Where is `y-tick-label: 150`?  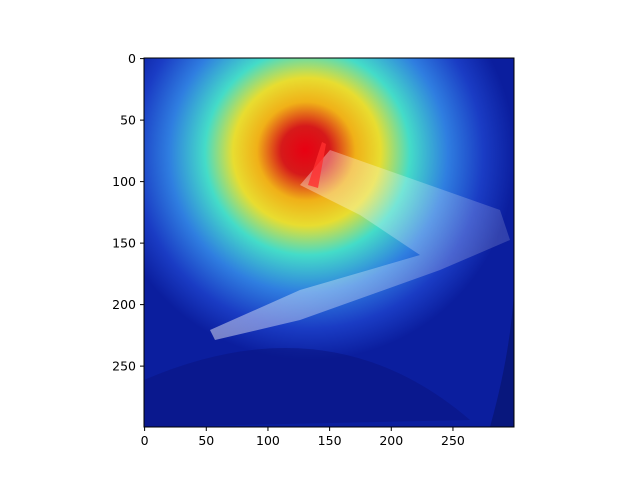 y-tick-label: 150 is located at coordinates (124, 243).